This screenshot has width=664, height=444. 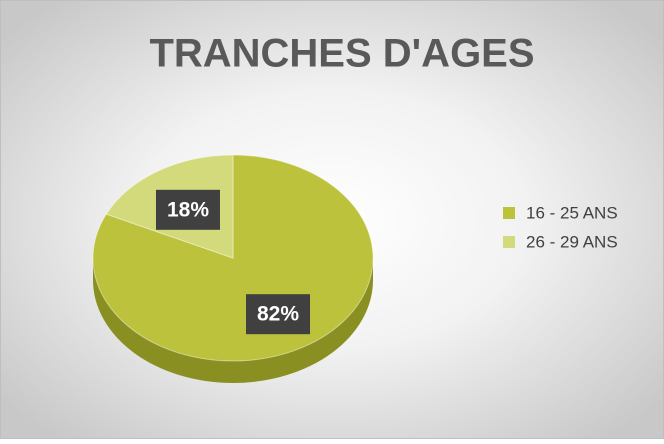 I want to click on legend-label: 16 - 25 ANS, so click(x=572, y=212).